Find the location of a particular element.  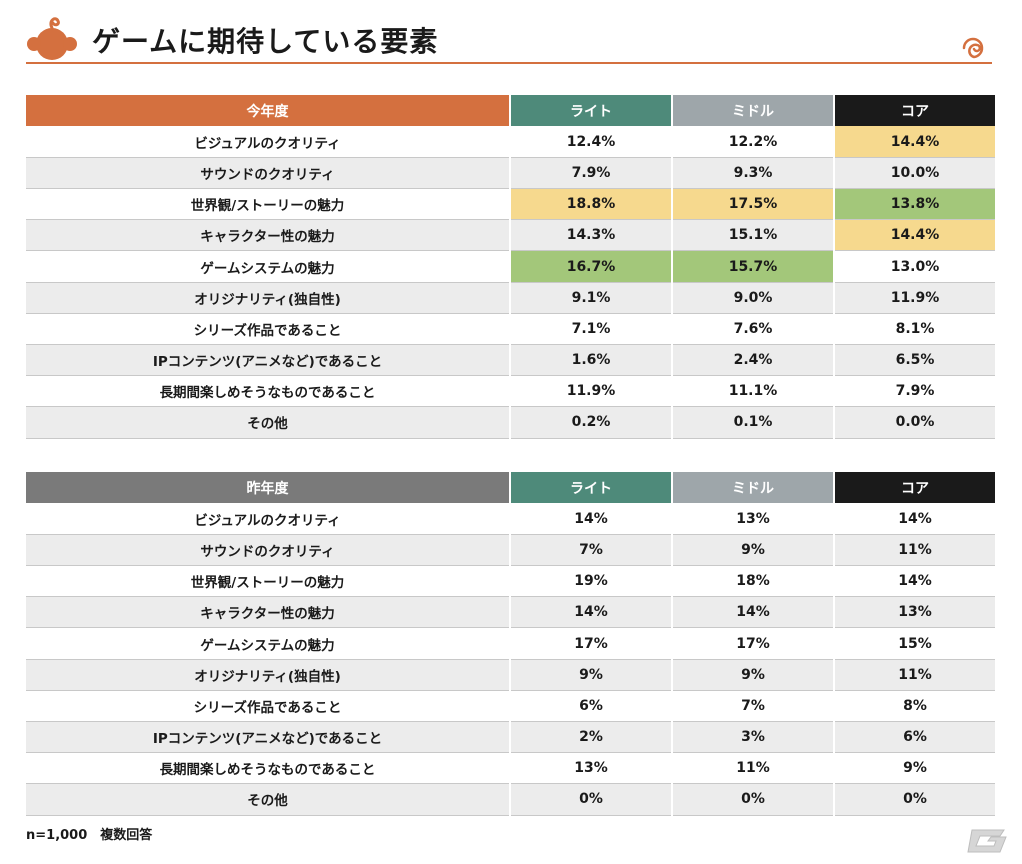

value-light: 11.9% is located at coordinates (591, 391).